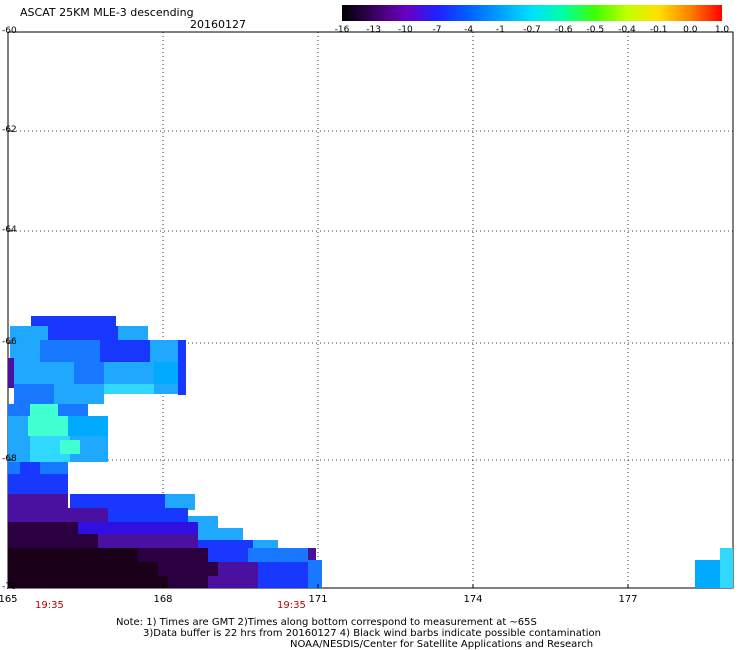 The width and height of the screenshot is (740, 650). I want to click on colorbar-label: -16, so click(342, 30).